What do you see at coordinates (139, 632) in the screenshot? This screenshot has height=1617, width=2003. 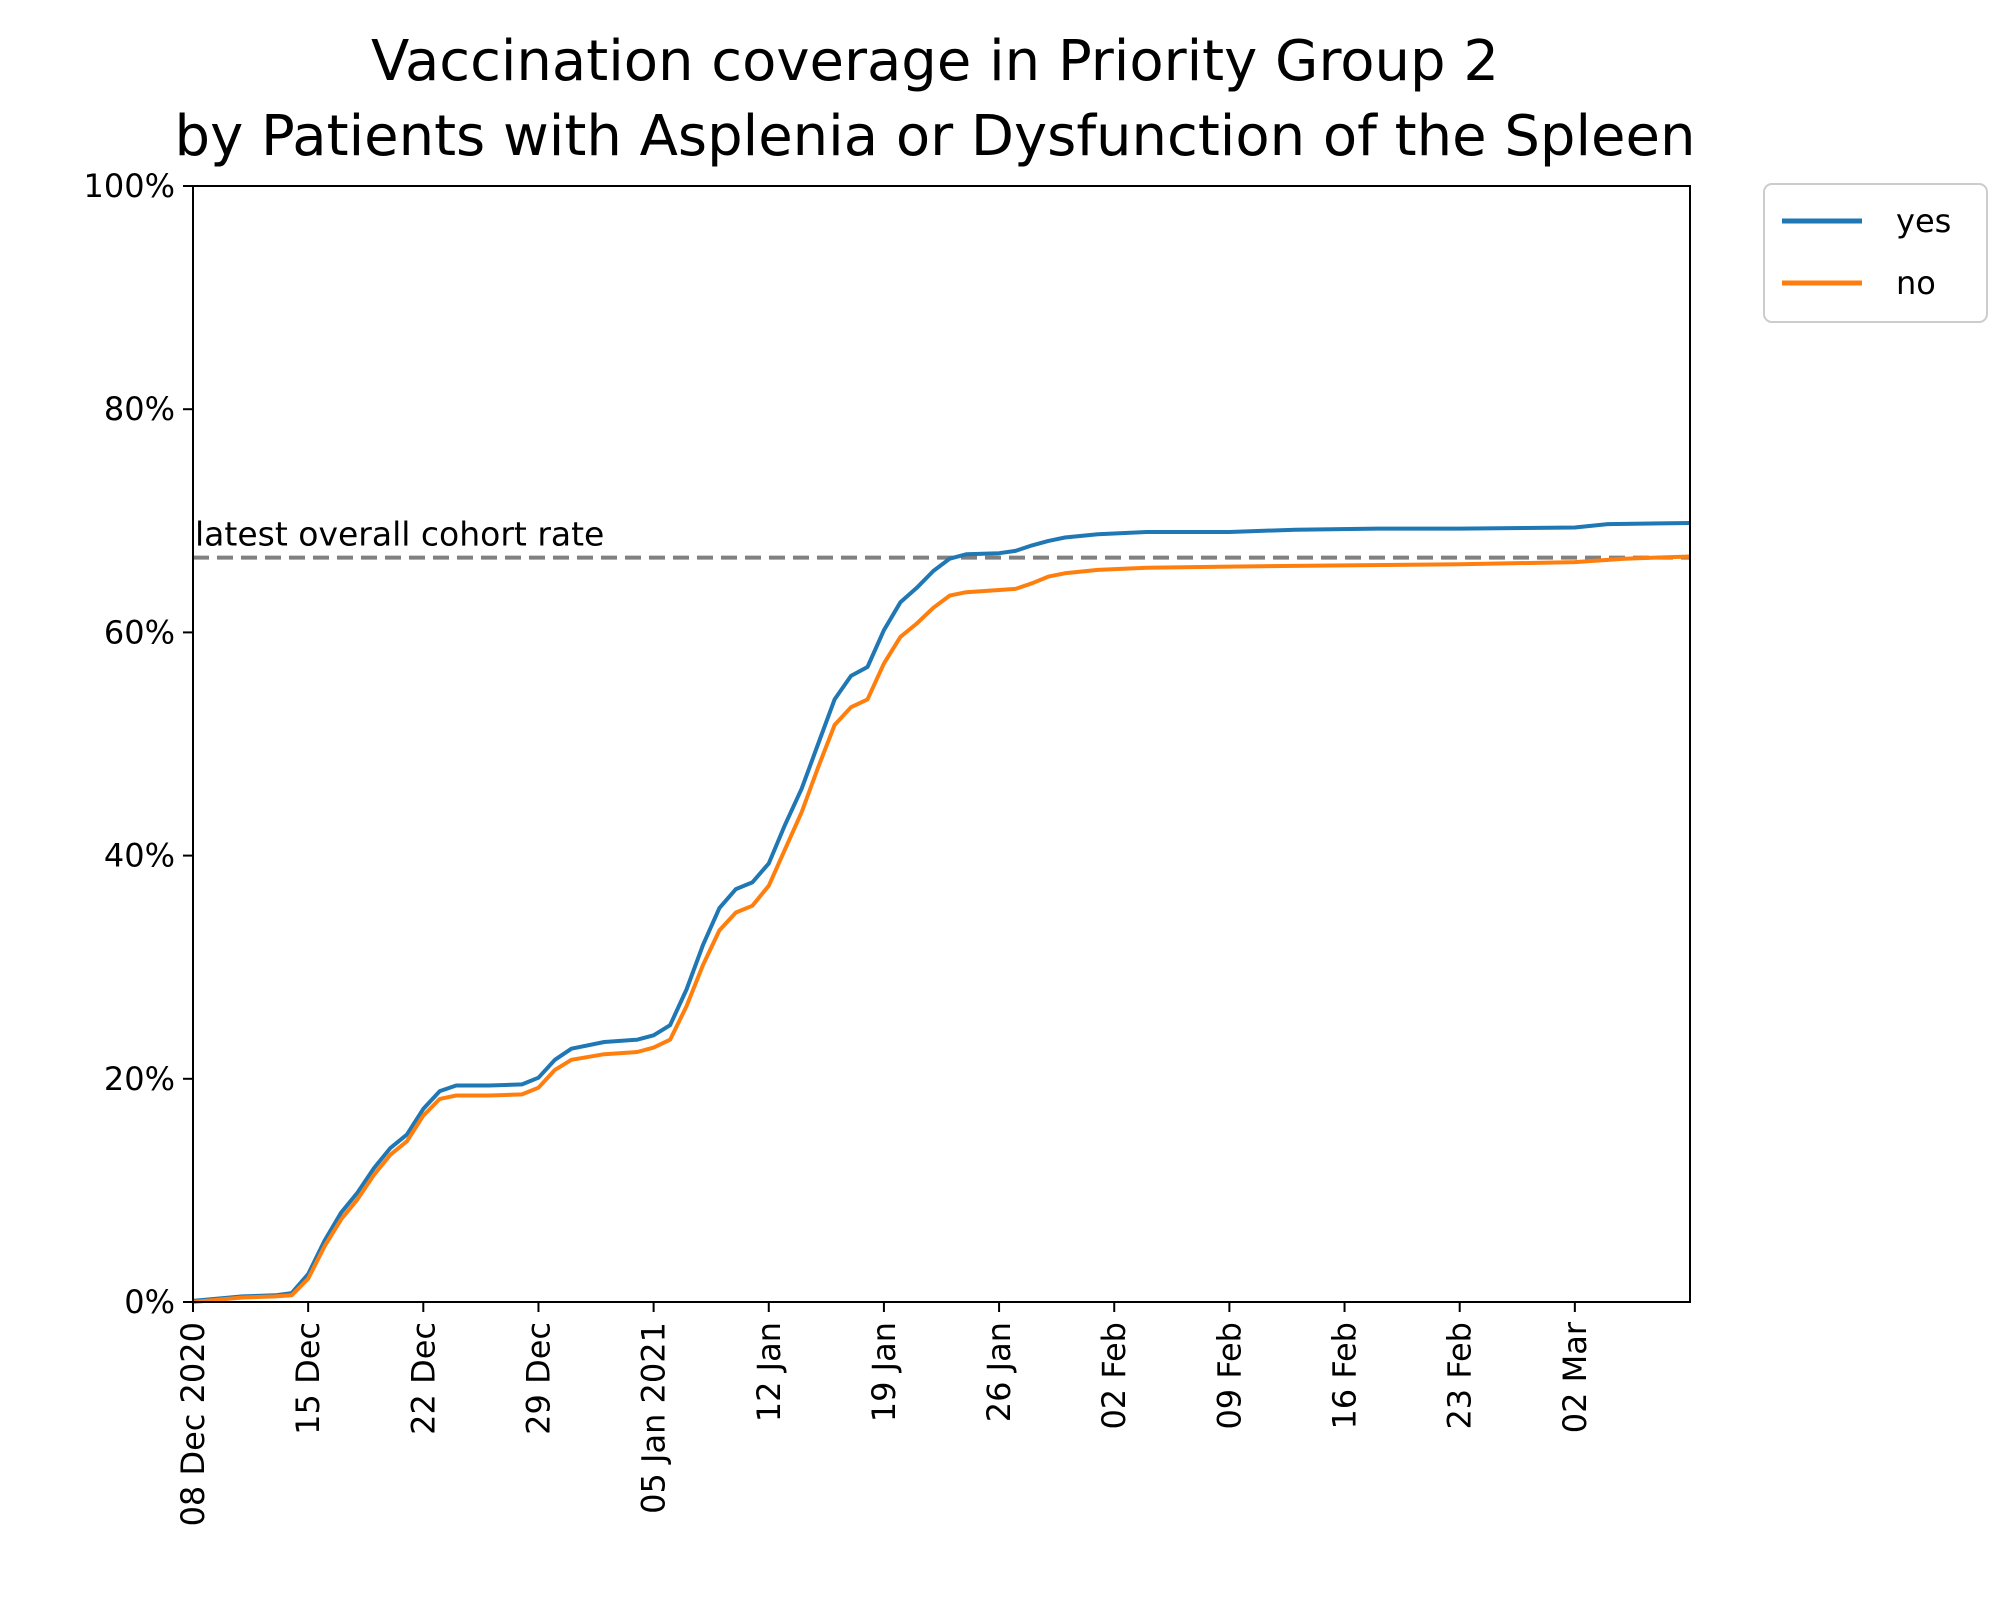 I see `y-tick-label: 60%` at bounding box center [139, 632].